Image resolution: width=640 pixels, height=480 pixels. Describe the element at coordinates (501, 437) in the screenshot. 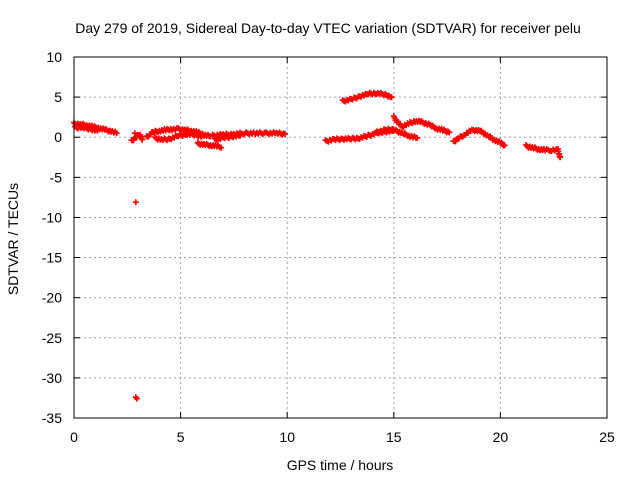

I see `x-tick-label: 20` at that location.